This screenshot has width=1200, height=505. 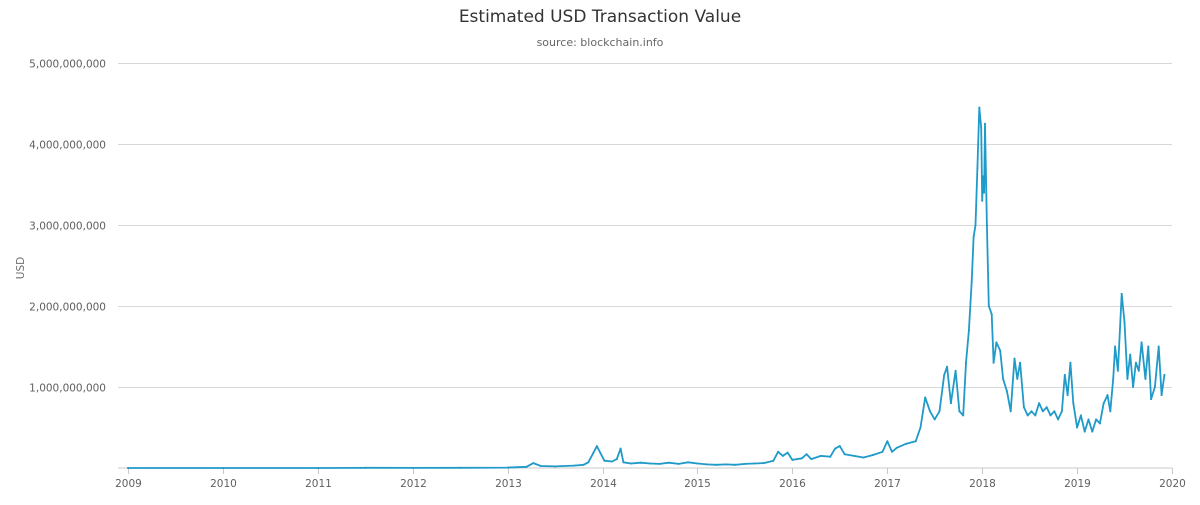 What do you see at coordinates (697, 484) in the screenshot?
I see `x-tick-label: 2015` at bounding box center [697, 484].